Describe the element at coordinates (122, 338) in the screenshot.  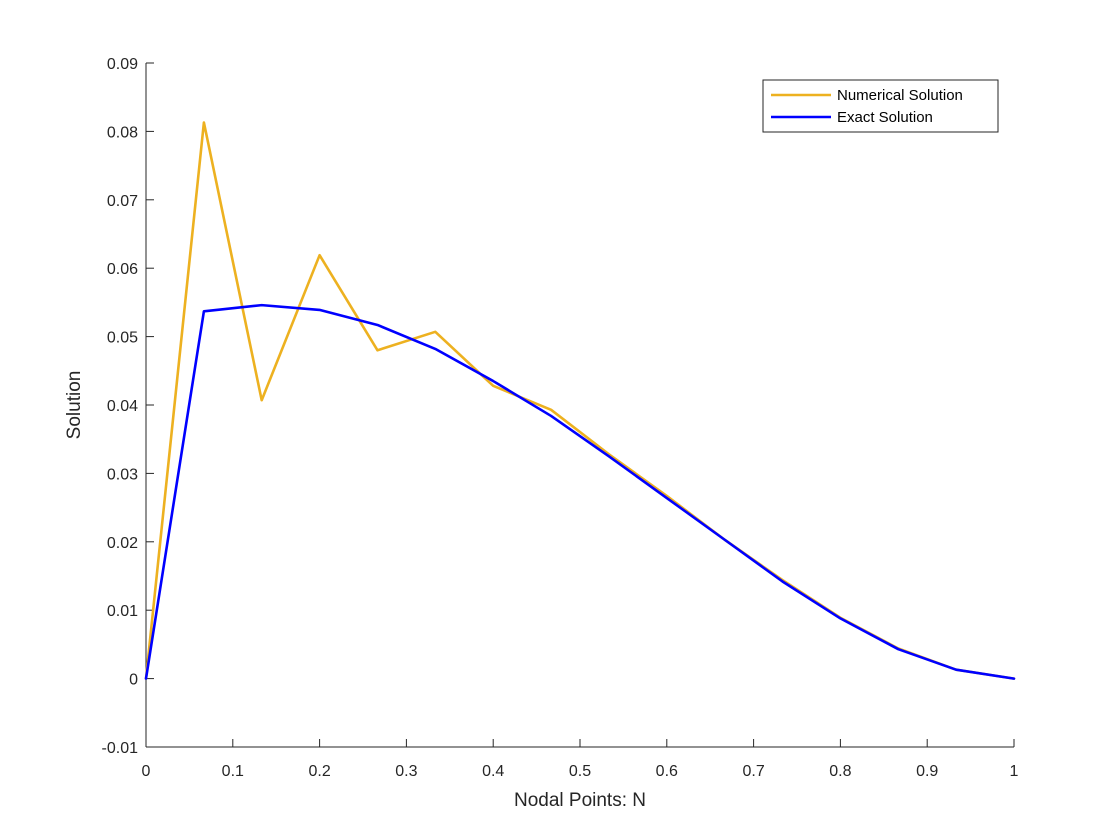
I see `y-tick-label: 0.05` at that location.